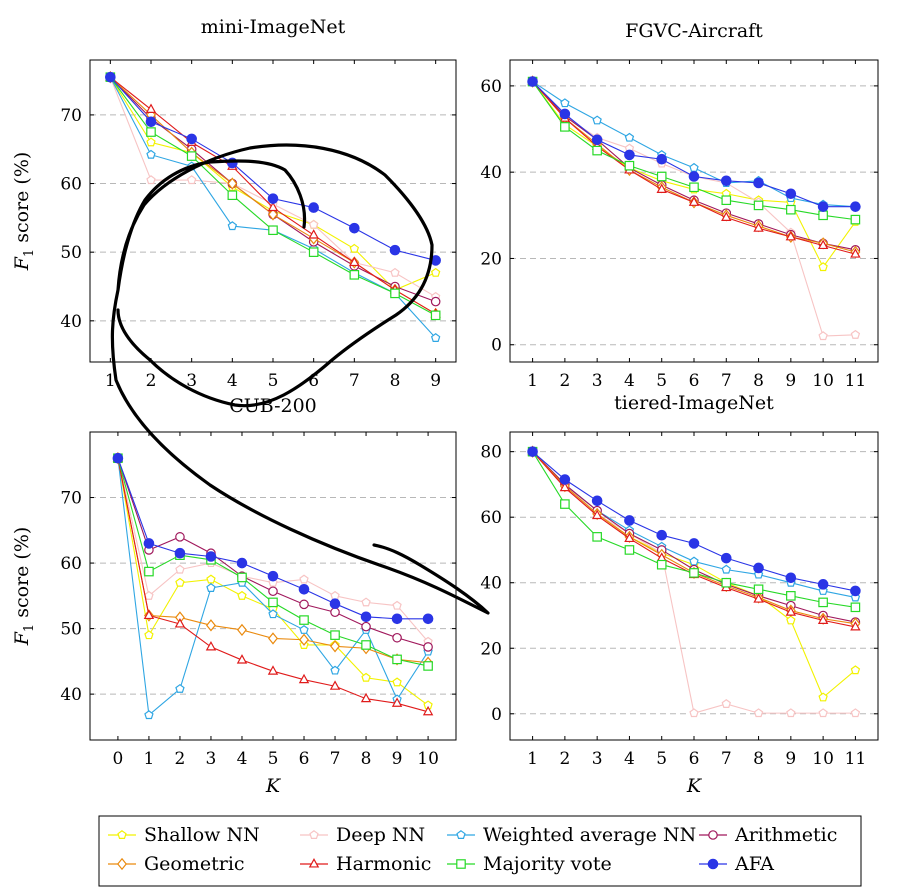  I want to click on legend-item-weighted-average-nn: Weighted average NN, so click(571, 835).